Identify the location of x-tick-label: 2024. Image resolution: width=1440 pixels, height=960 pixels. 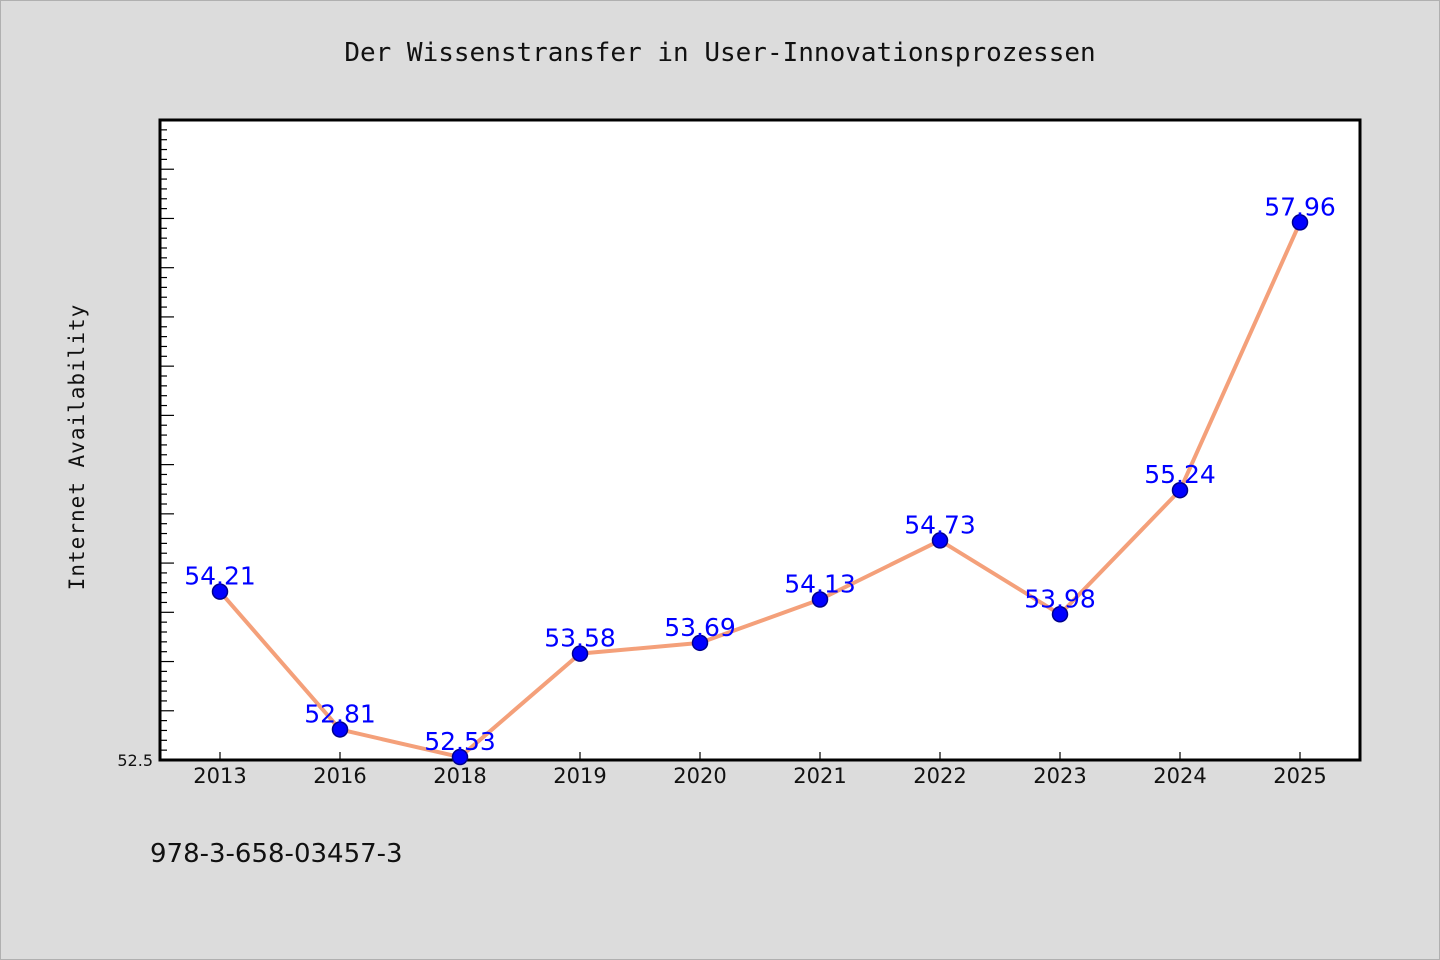
(1179, 776).